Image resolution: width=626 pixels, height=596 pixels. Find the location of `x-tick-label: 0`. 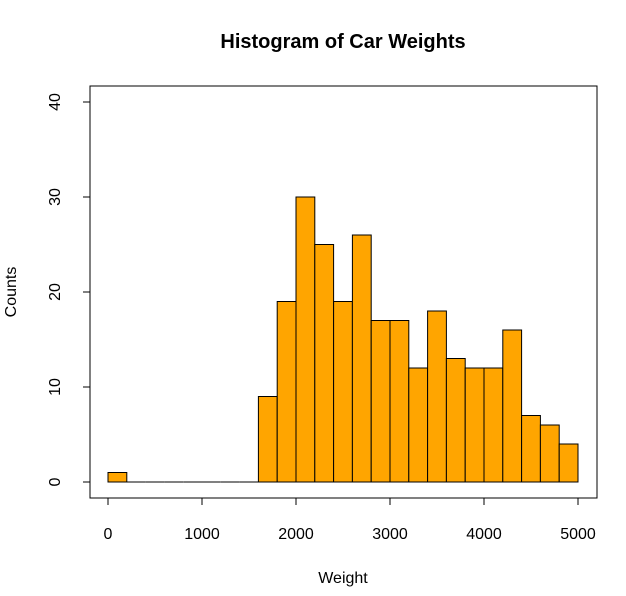

x-tick-label: 0 is located at coordinates (108, 534).